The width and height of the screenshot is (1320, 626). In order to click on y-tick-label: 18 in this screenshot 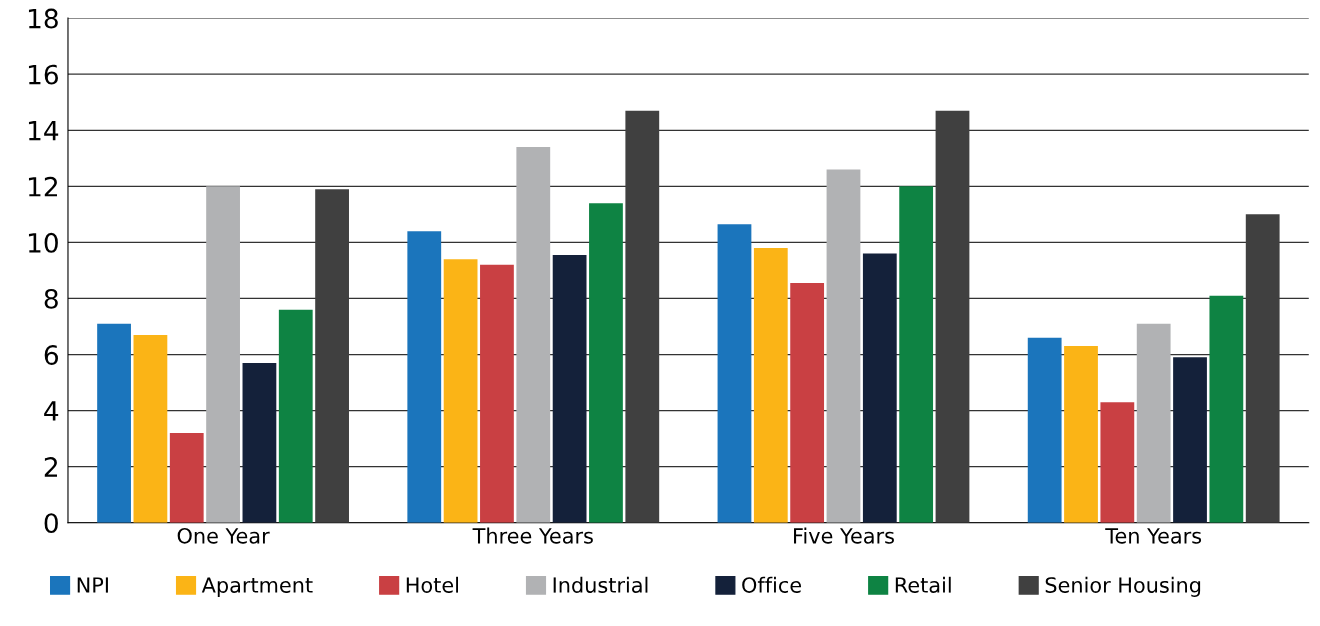, I will do `click(43, 18)`.